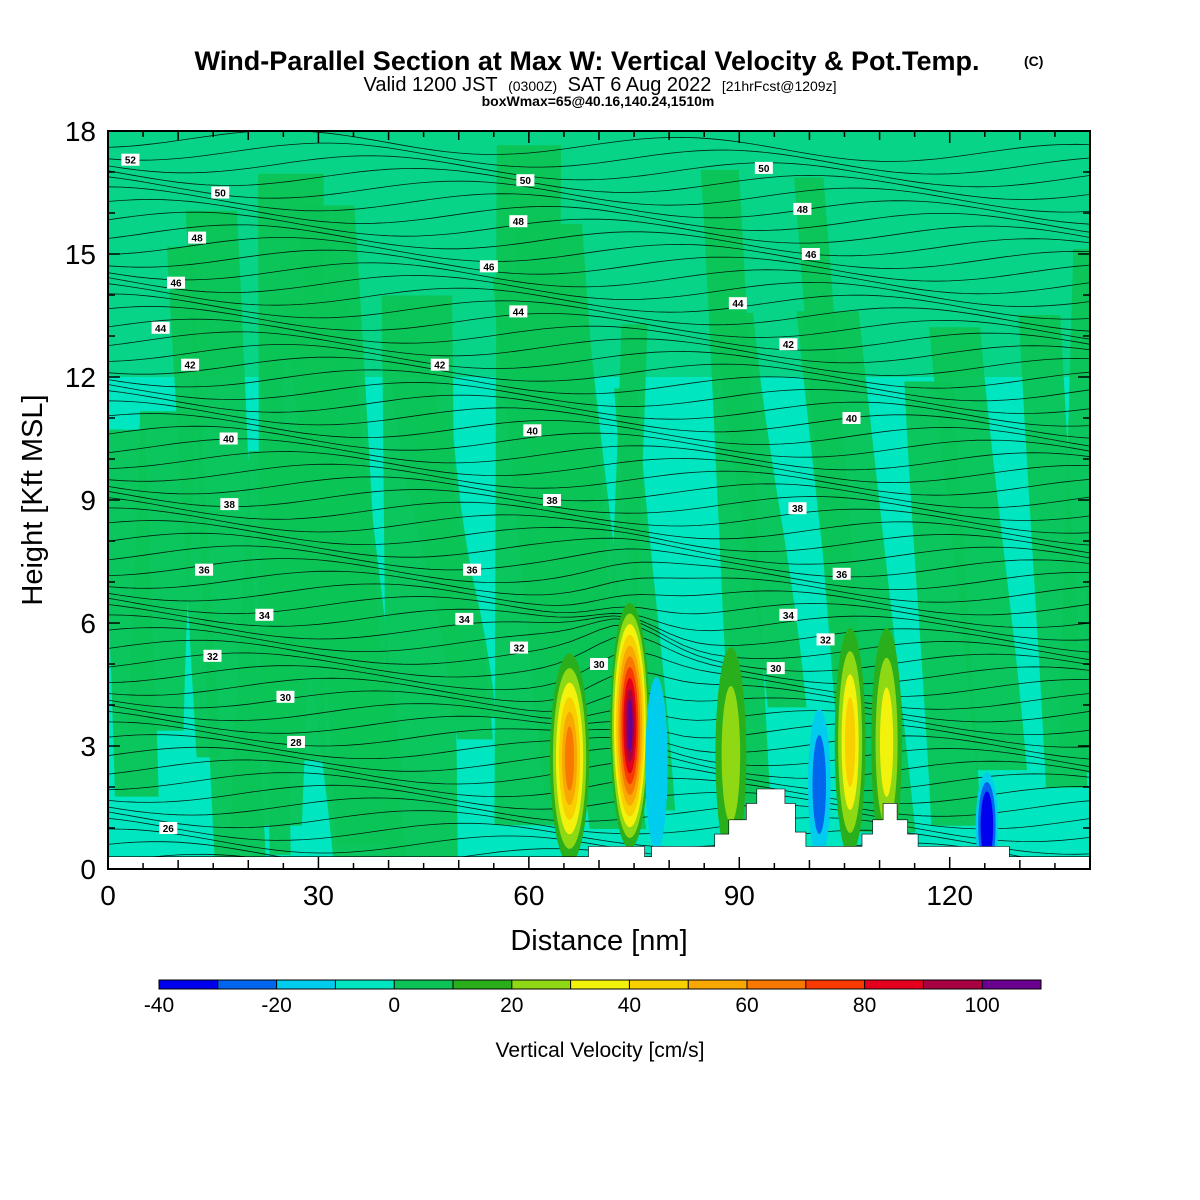  I want to click on x-axis-title: Distance [nm], so click(598, 941).